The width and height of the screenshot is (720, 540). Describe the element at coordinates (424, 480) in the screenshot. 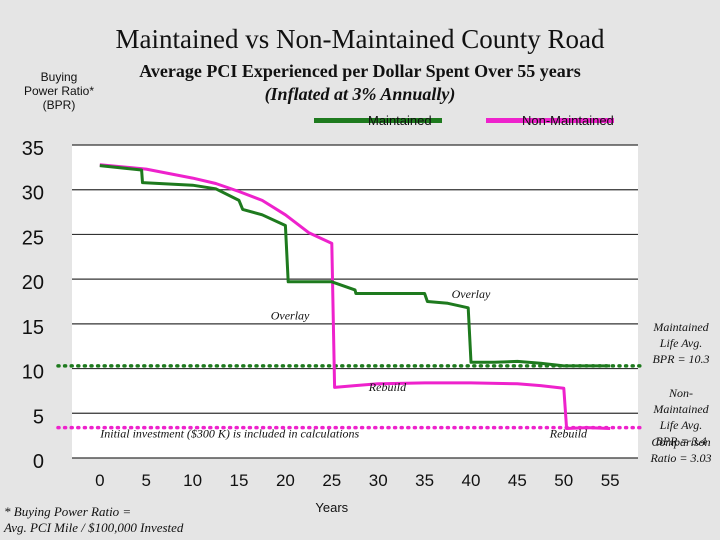

I see `x-tick-label: 35` at that location.